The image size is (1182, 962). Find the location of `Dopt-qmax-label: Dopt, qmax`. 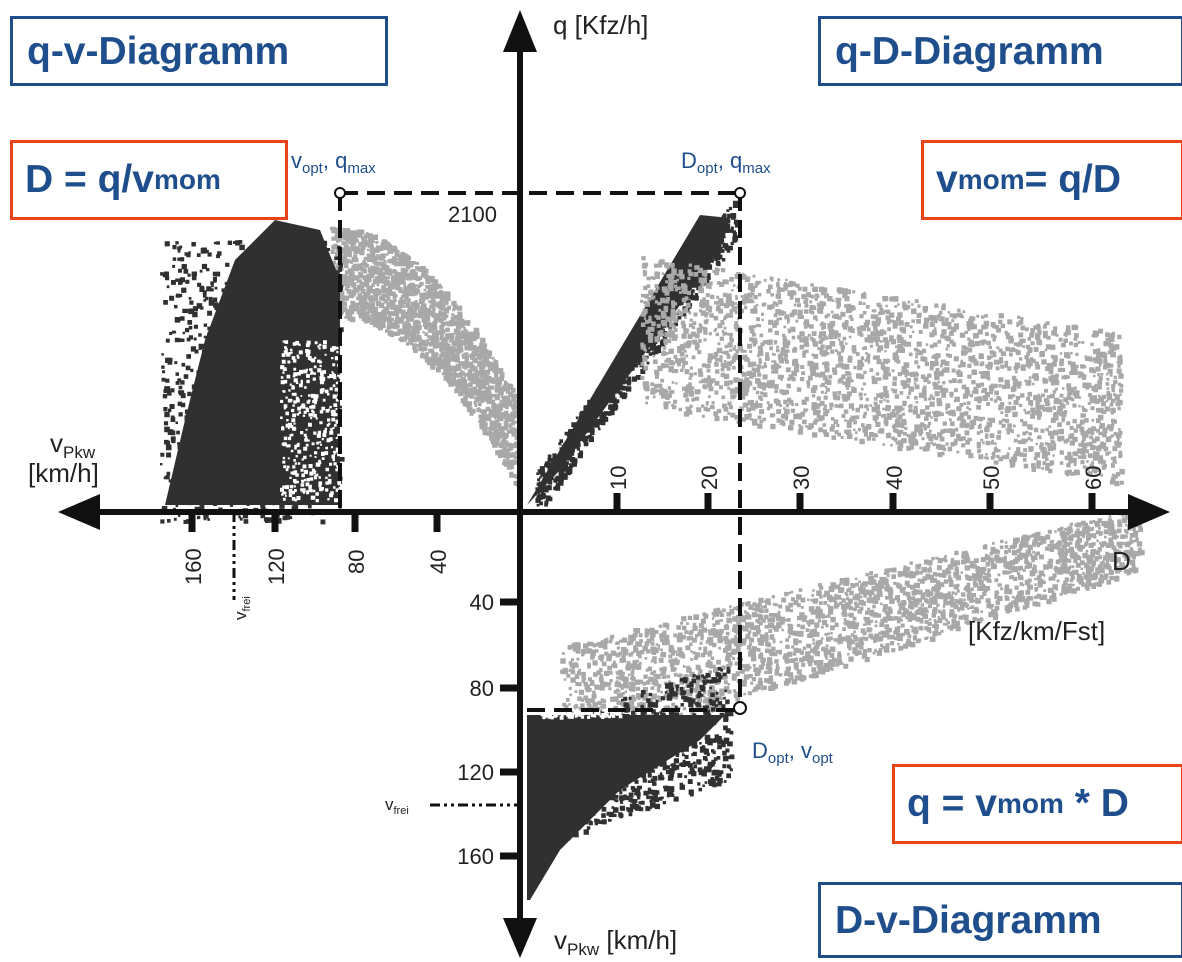

Dopt-qmax-label: Dopt, qmax is located at coordinates (726, 162).